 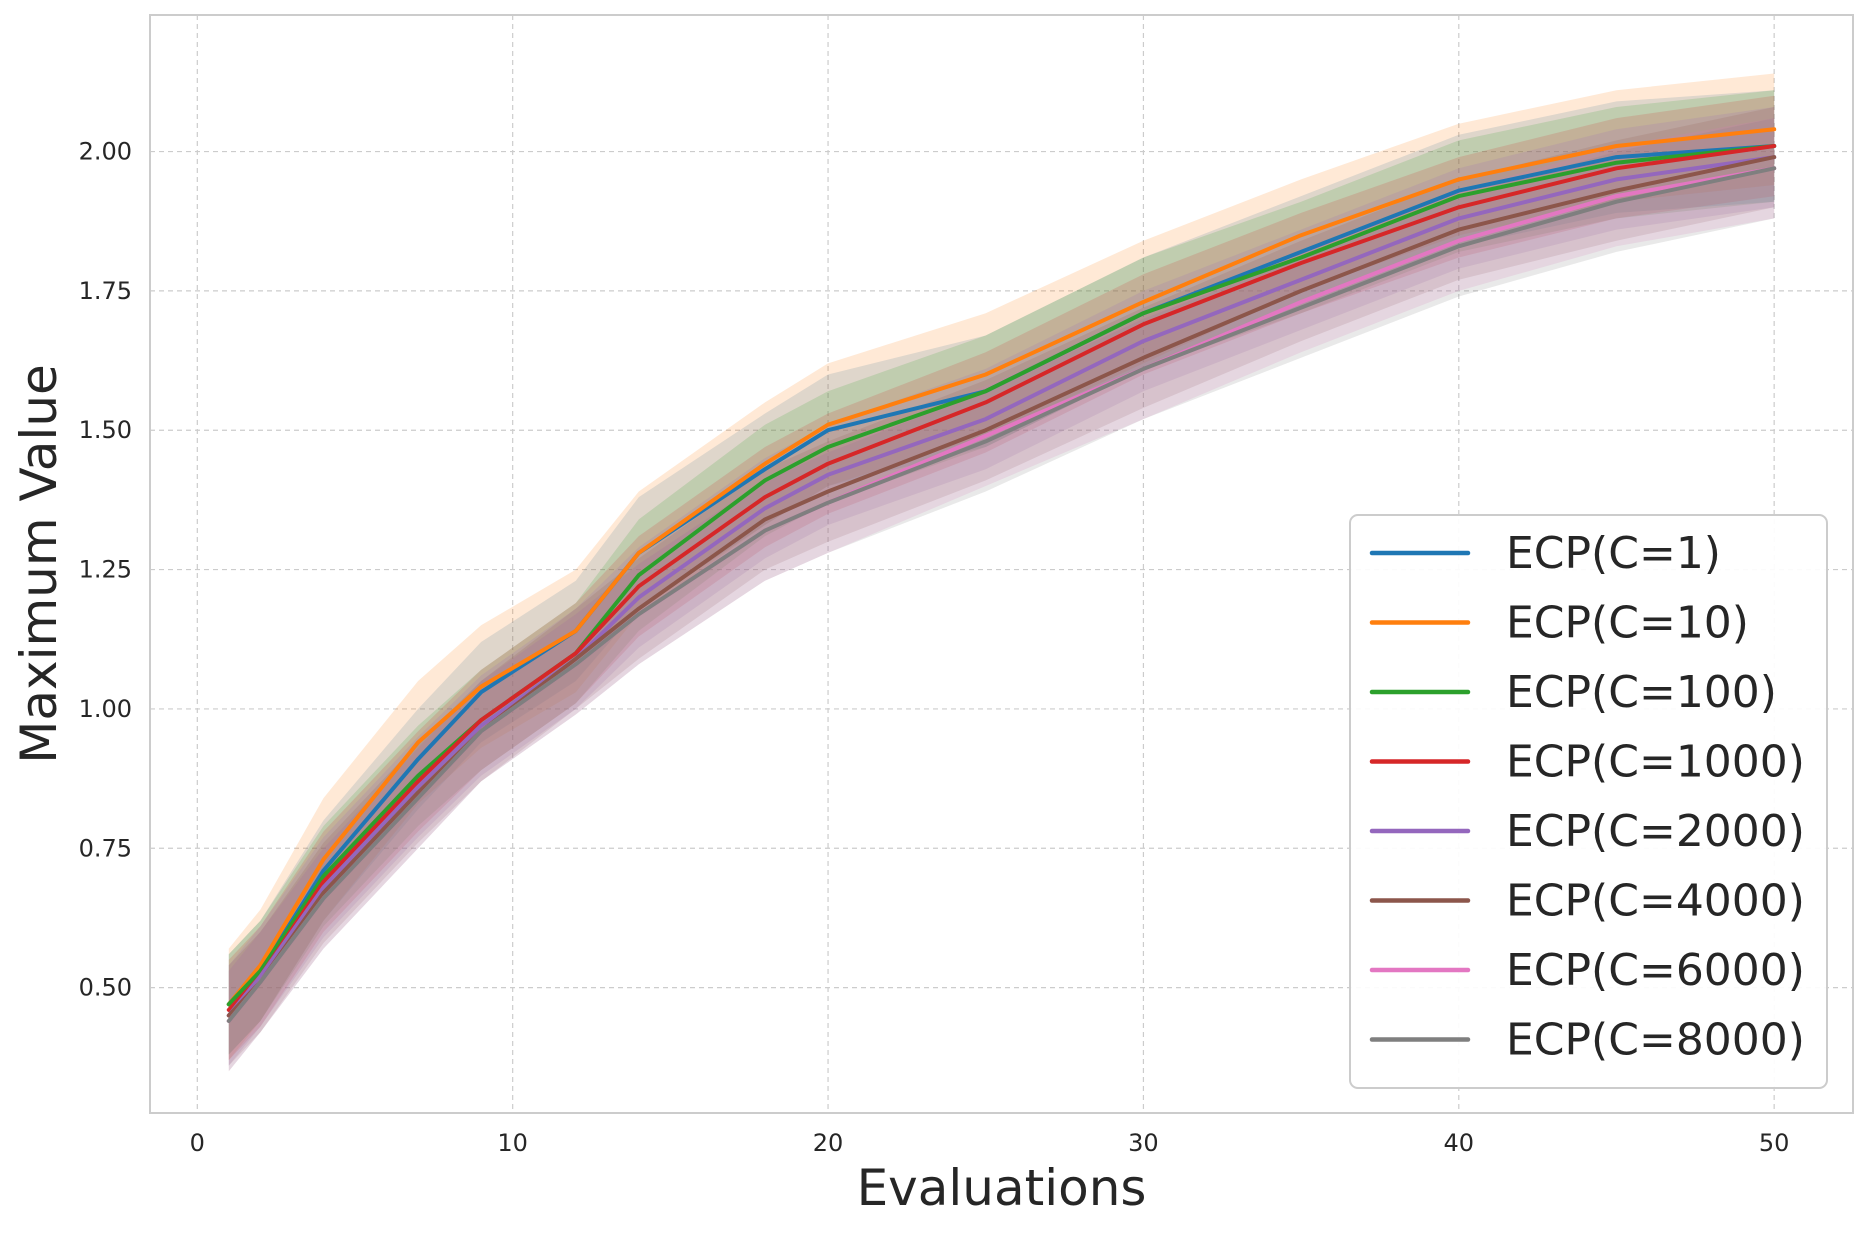 I want to click on legend-box, so click(x=1588, y=801).